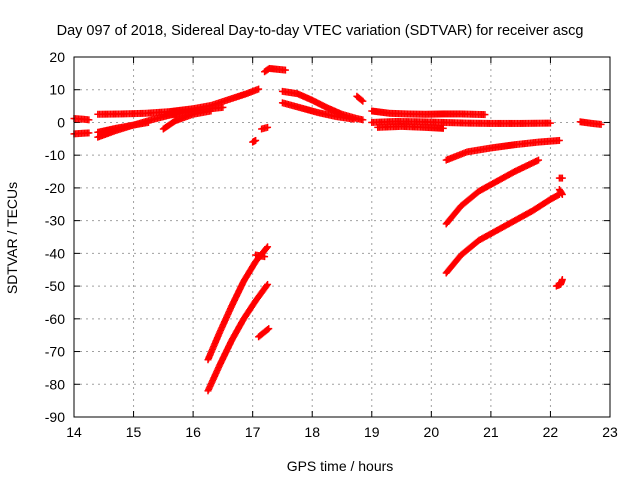 The height and width of the screenshot is (480, 640). Describe the element at coordinates (55, 188) in the screenshot. I see `y-tick-label: -20` at that location.